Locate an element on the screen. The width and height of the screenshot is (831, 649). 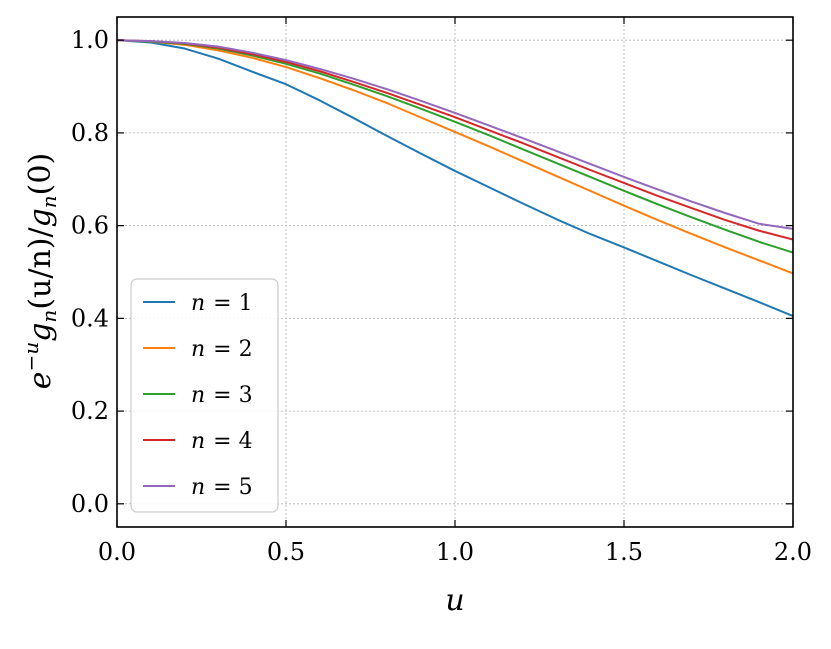
legend-label-n2: n = 2 is located at coordinates (222, 349).